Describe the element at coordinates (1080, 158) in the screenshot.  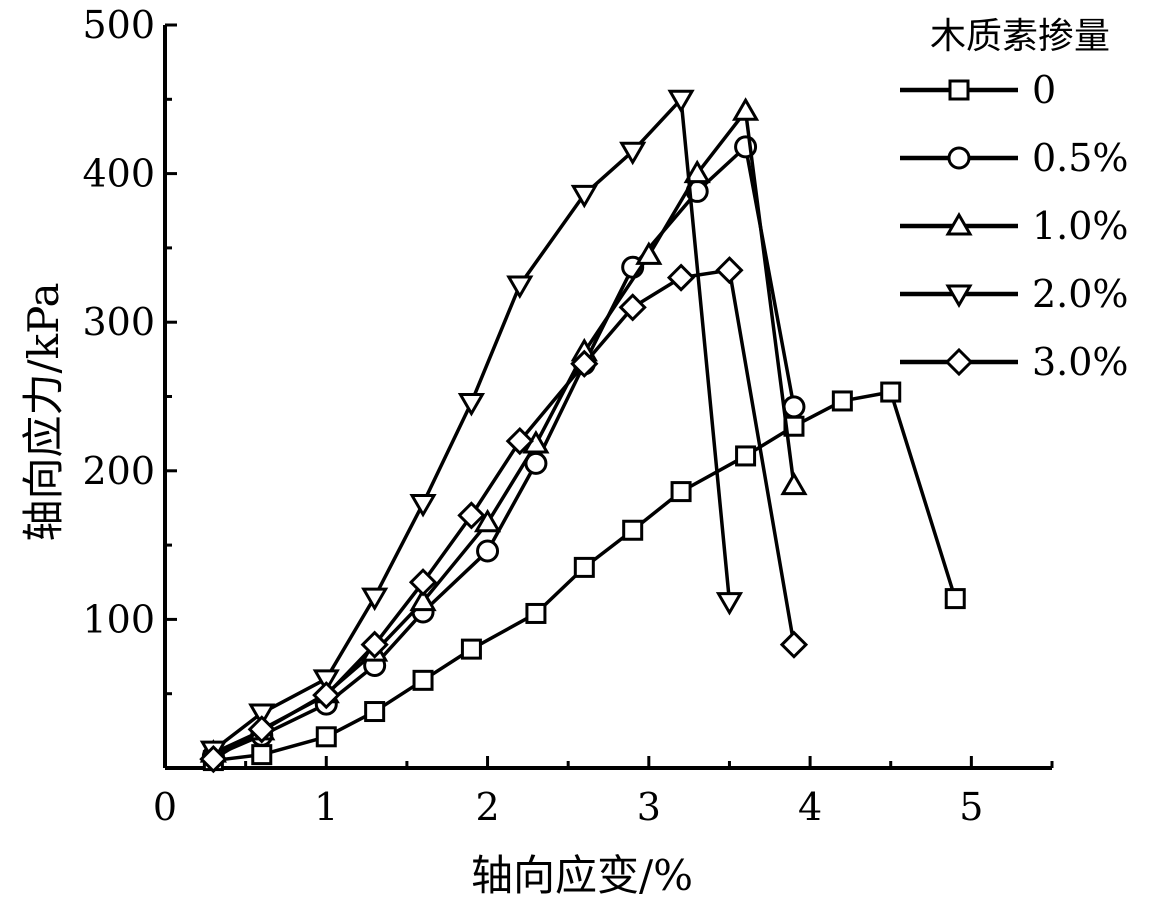
I see `legend-label: 0.5%` at that location.